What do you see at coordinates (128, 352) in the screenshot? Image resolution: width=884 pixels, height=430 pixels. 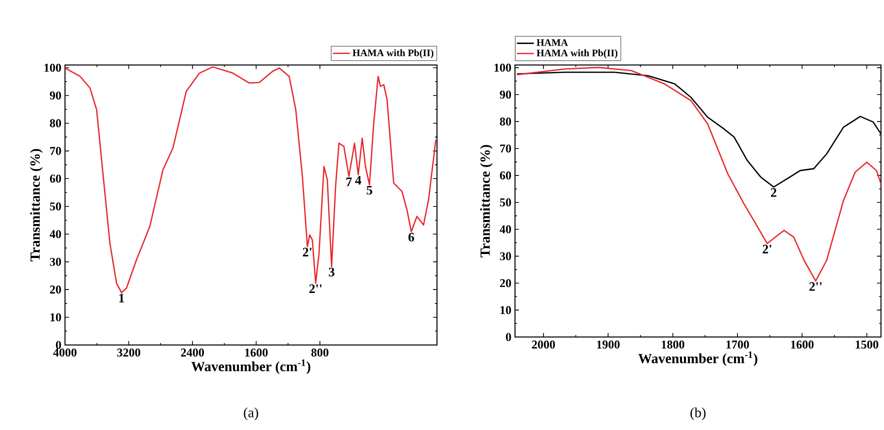 I see `x-tick-label: 3200` at bounding box center [128, 352].